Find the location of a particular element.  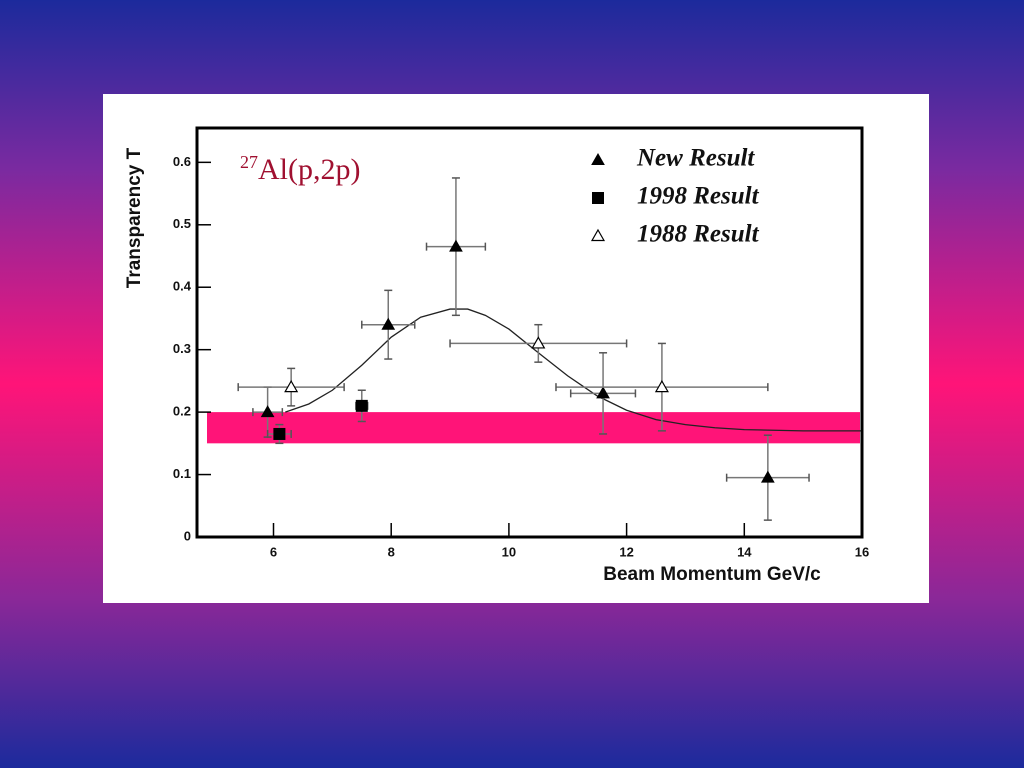

x-tick-label: 14 is located at coordinates (744, 551).